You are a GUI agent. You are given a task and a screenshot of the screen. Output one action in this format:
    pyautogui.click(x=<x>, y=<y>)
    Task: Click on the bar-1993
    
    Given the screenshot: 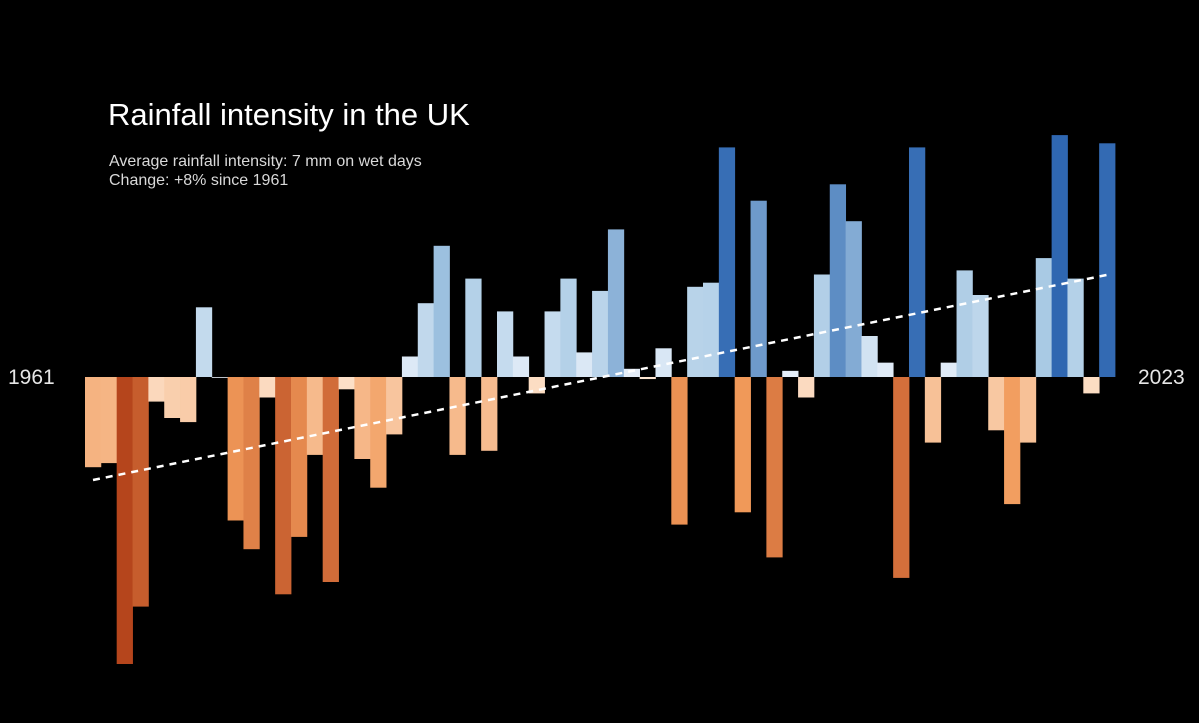 What is the action you would take?
    pyautogui.click(x=600, y=333)
    